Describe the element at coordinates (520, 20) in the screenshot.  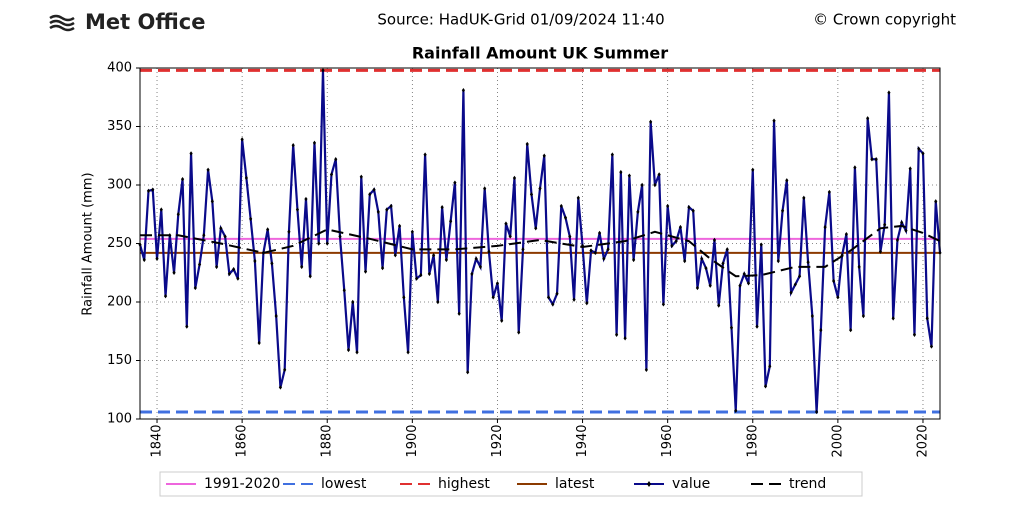
I see `source: Source: HadUK-Grid 01/09/2024 11:40` at that location.